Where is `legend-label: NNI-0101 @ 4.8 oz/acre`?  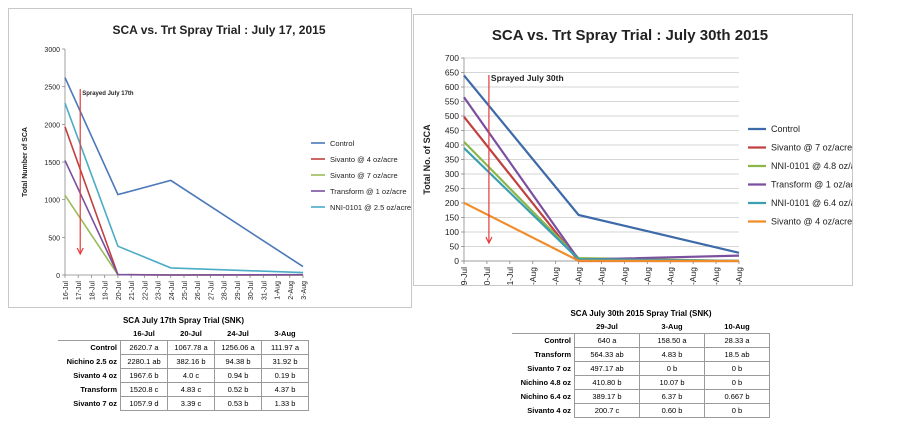
legend-label: NNI-0101 @ 4.8 oz/acre is located at coordinates (811, 166).